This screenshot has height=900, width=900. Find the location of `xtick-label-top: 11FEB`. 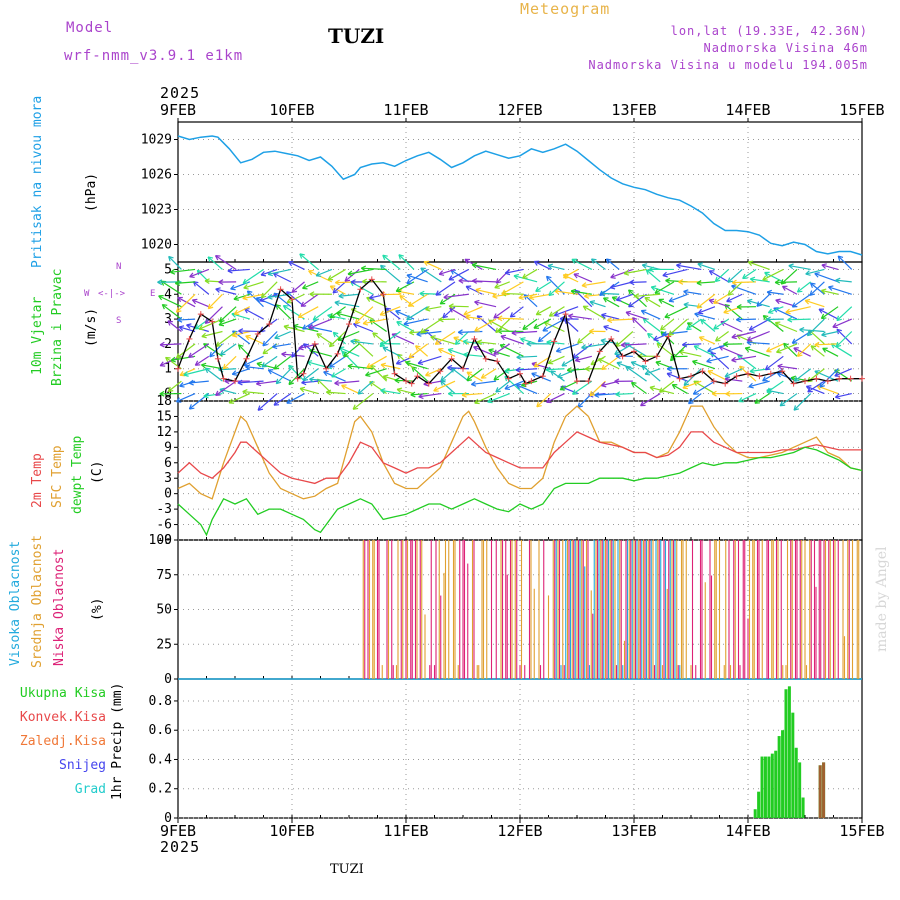

xtick-label-top: 11FEB is located at coordinates (405, 110).